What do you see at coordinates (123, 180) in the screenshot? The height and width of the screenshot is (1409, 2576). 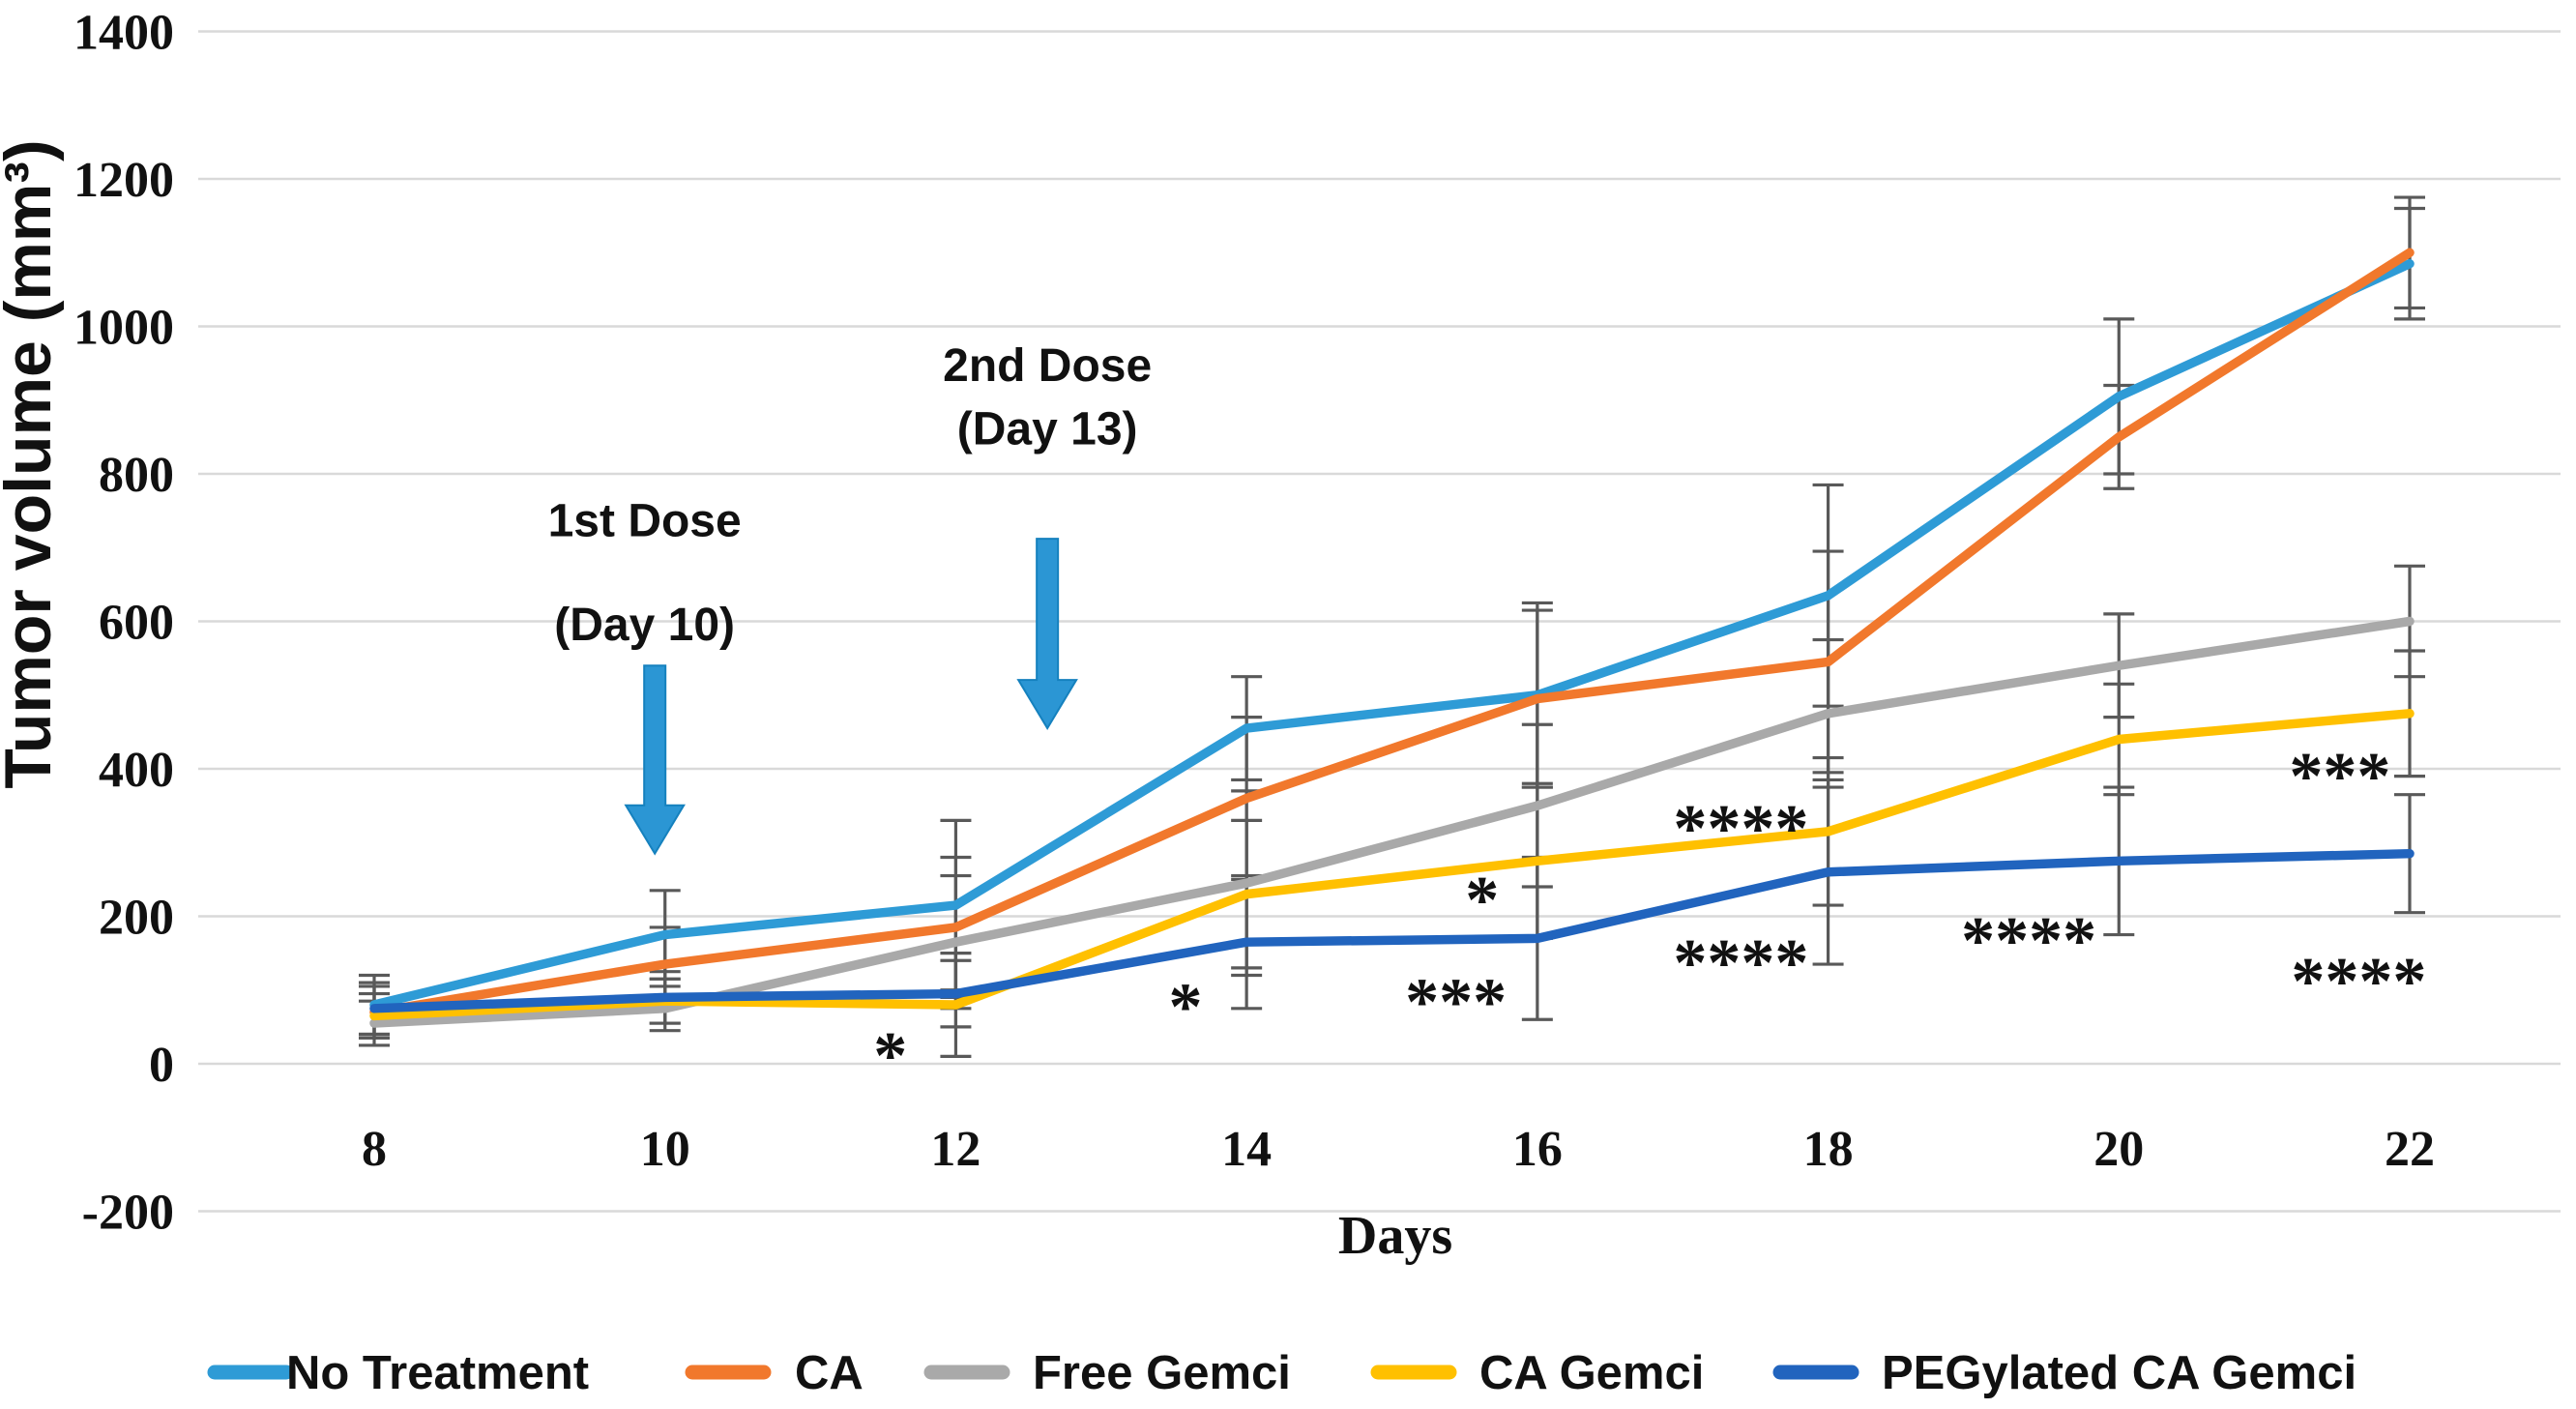 I see `y-tick-label: 1200` at bounding box center [123, 180].